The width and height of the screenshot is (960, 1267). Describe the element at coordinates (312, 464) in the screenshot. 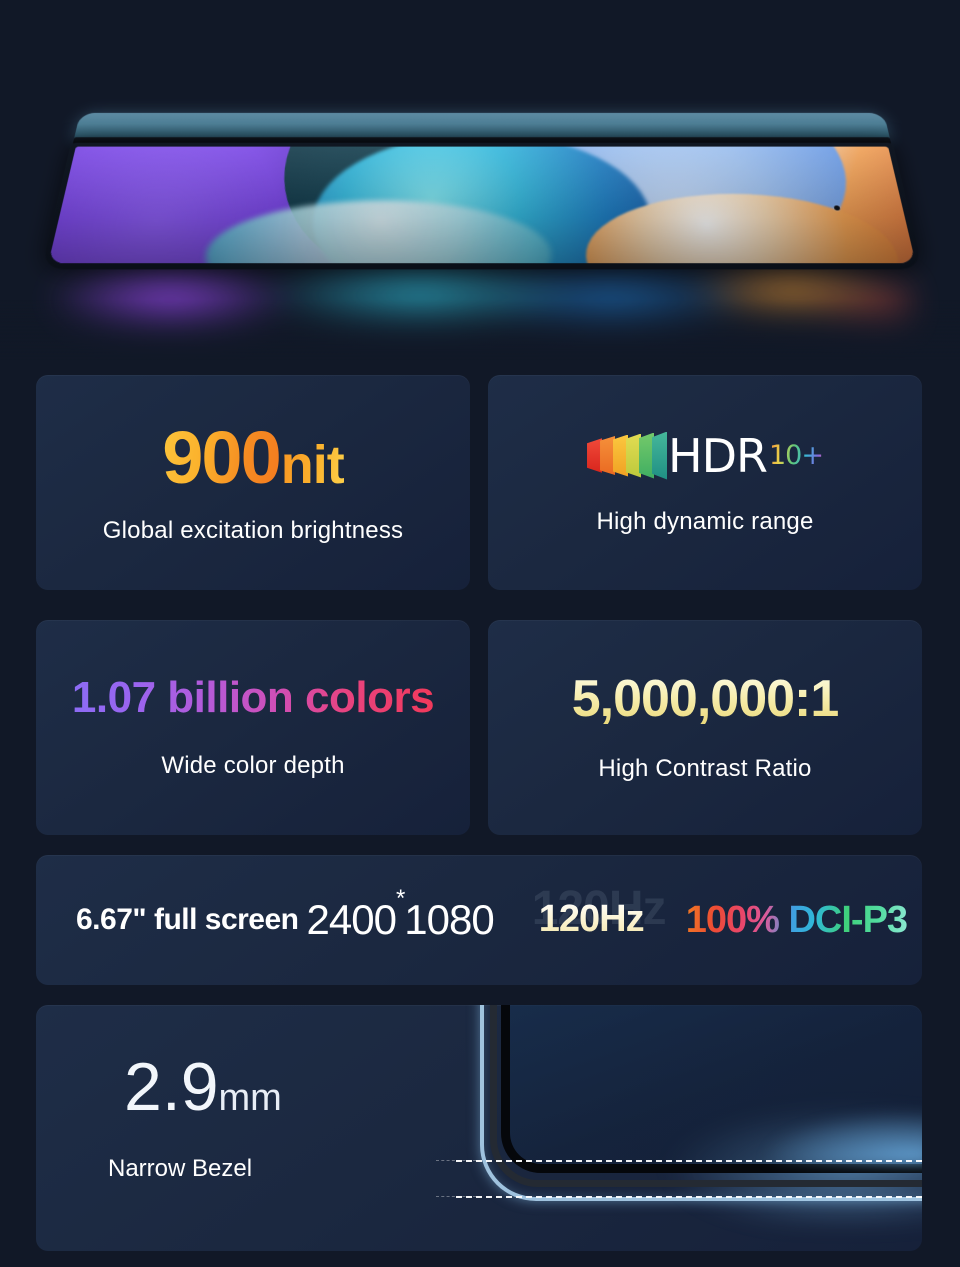

I see `brightness-unit: nit` at that location.